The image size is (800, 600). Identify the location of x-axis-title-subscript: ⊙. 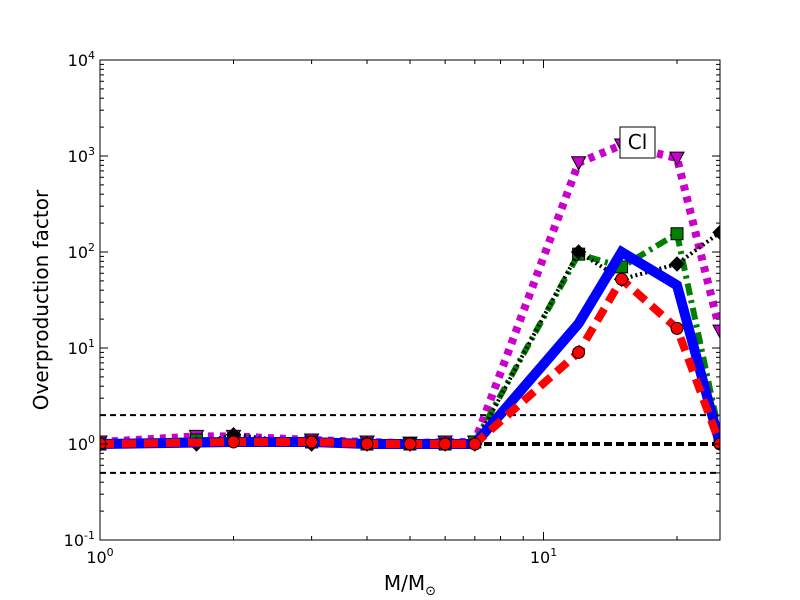
(430, 591).